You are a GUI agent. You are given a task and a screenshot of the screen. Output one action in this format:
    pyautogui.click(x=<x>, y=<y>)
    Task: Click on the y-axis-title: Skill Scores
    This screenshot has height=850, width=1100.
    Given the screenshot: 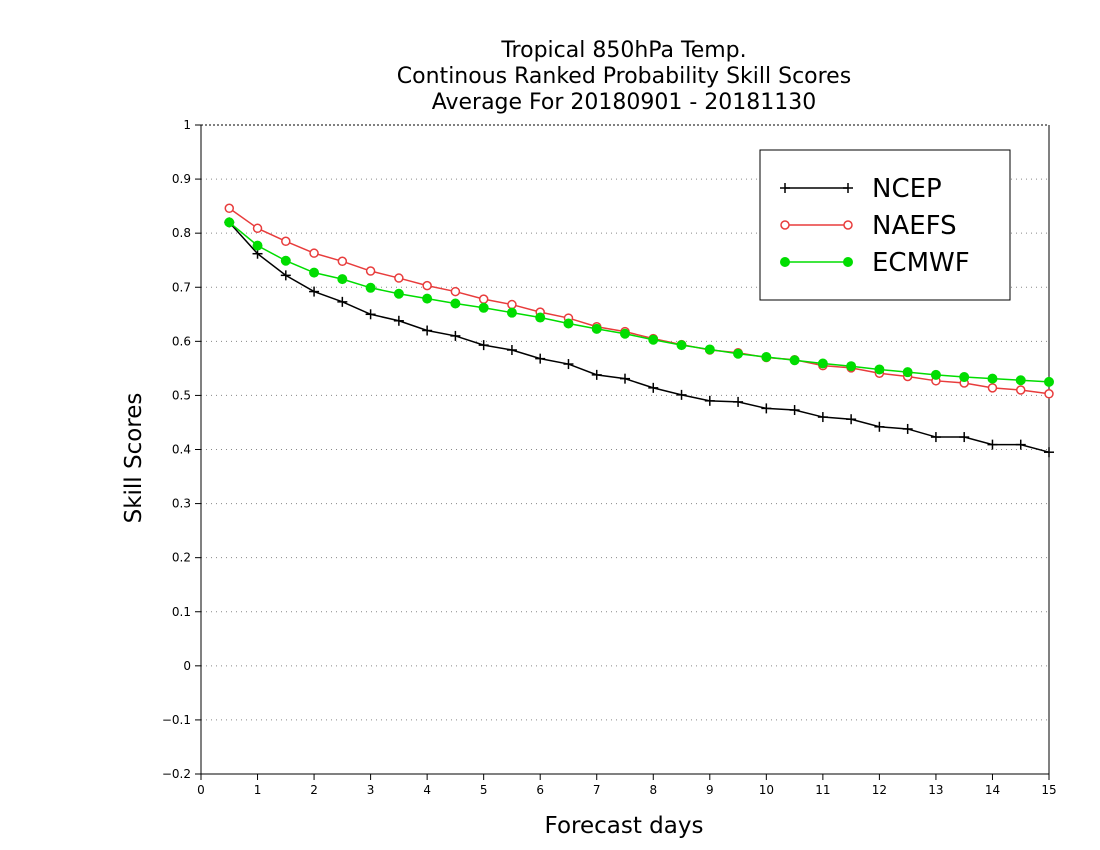 What is the action you would take?
    pyautogui.click(x=134, y=458)
    